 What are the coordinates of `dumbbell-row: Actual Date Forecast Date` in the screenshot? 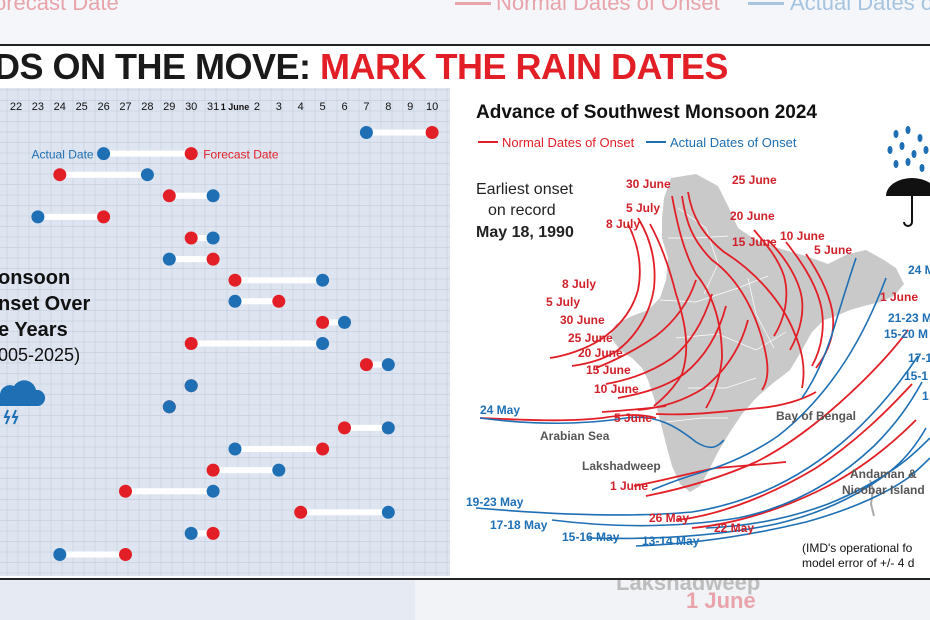 It's located at (155, 154).